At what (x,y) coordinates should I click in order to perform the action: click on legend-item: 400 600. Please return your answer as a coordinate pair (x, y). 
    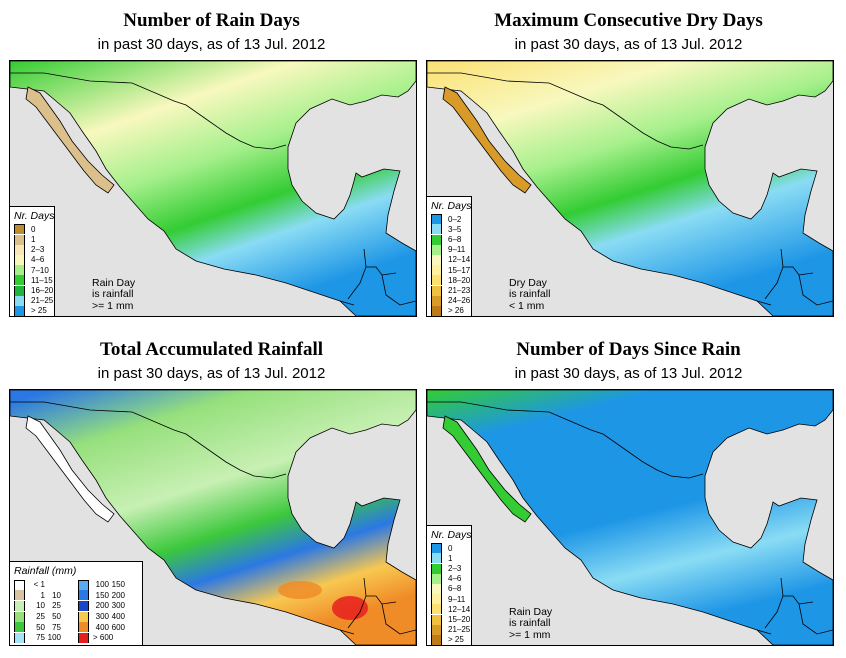
    Looking at the image, I should click on (110, 627).